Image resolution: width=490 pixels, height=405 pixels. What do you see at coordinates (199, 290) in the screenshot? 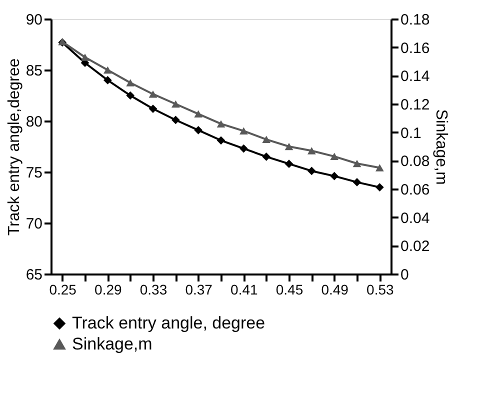
I see `x-tick-label: 0.37` at bounding box center [199, 290].